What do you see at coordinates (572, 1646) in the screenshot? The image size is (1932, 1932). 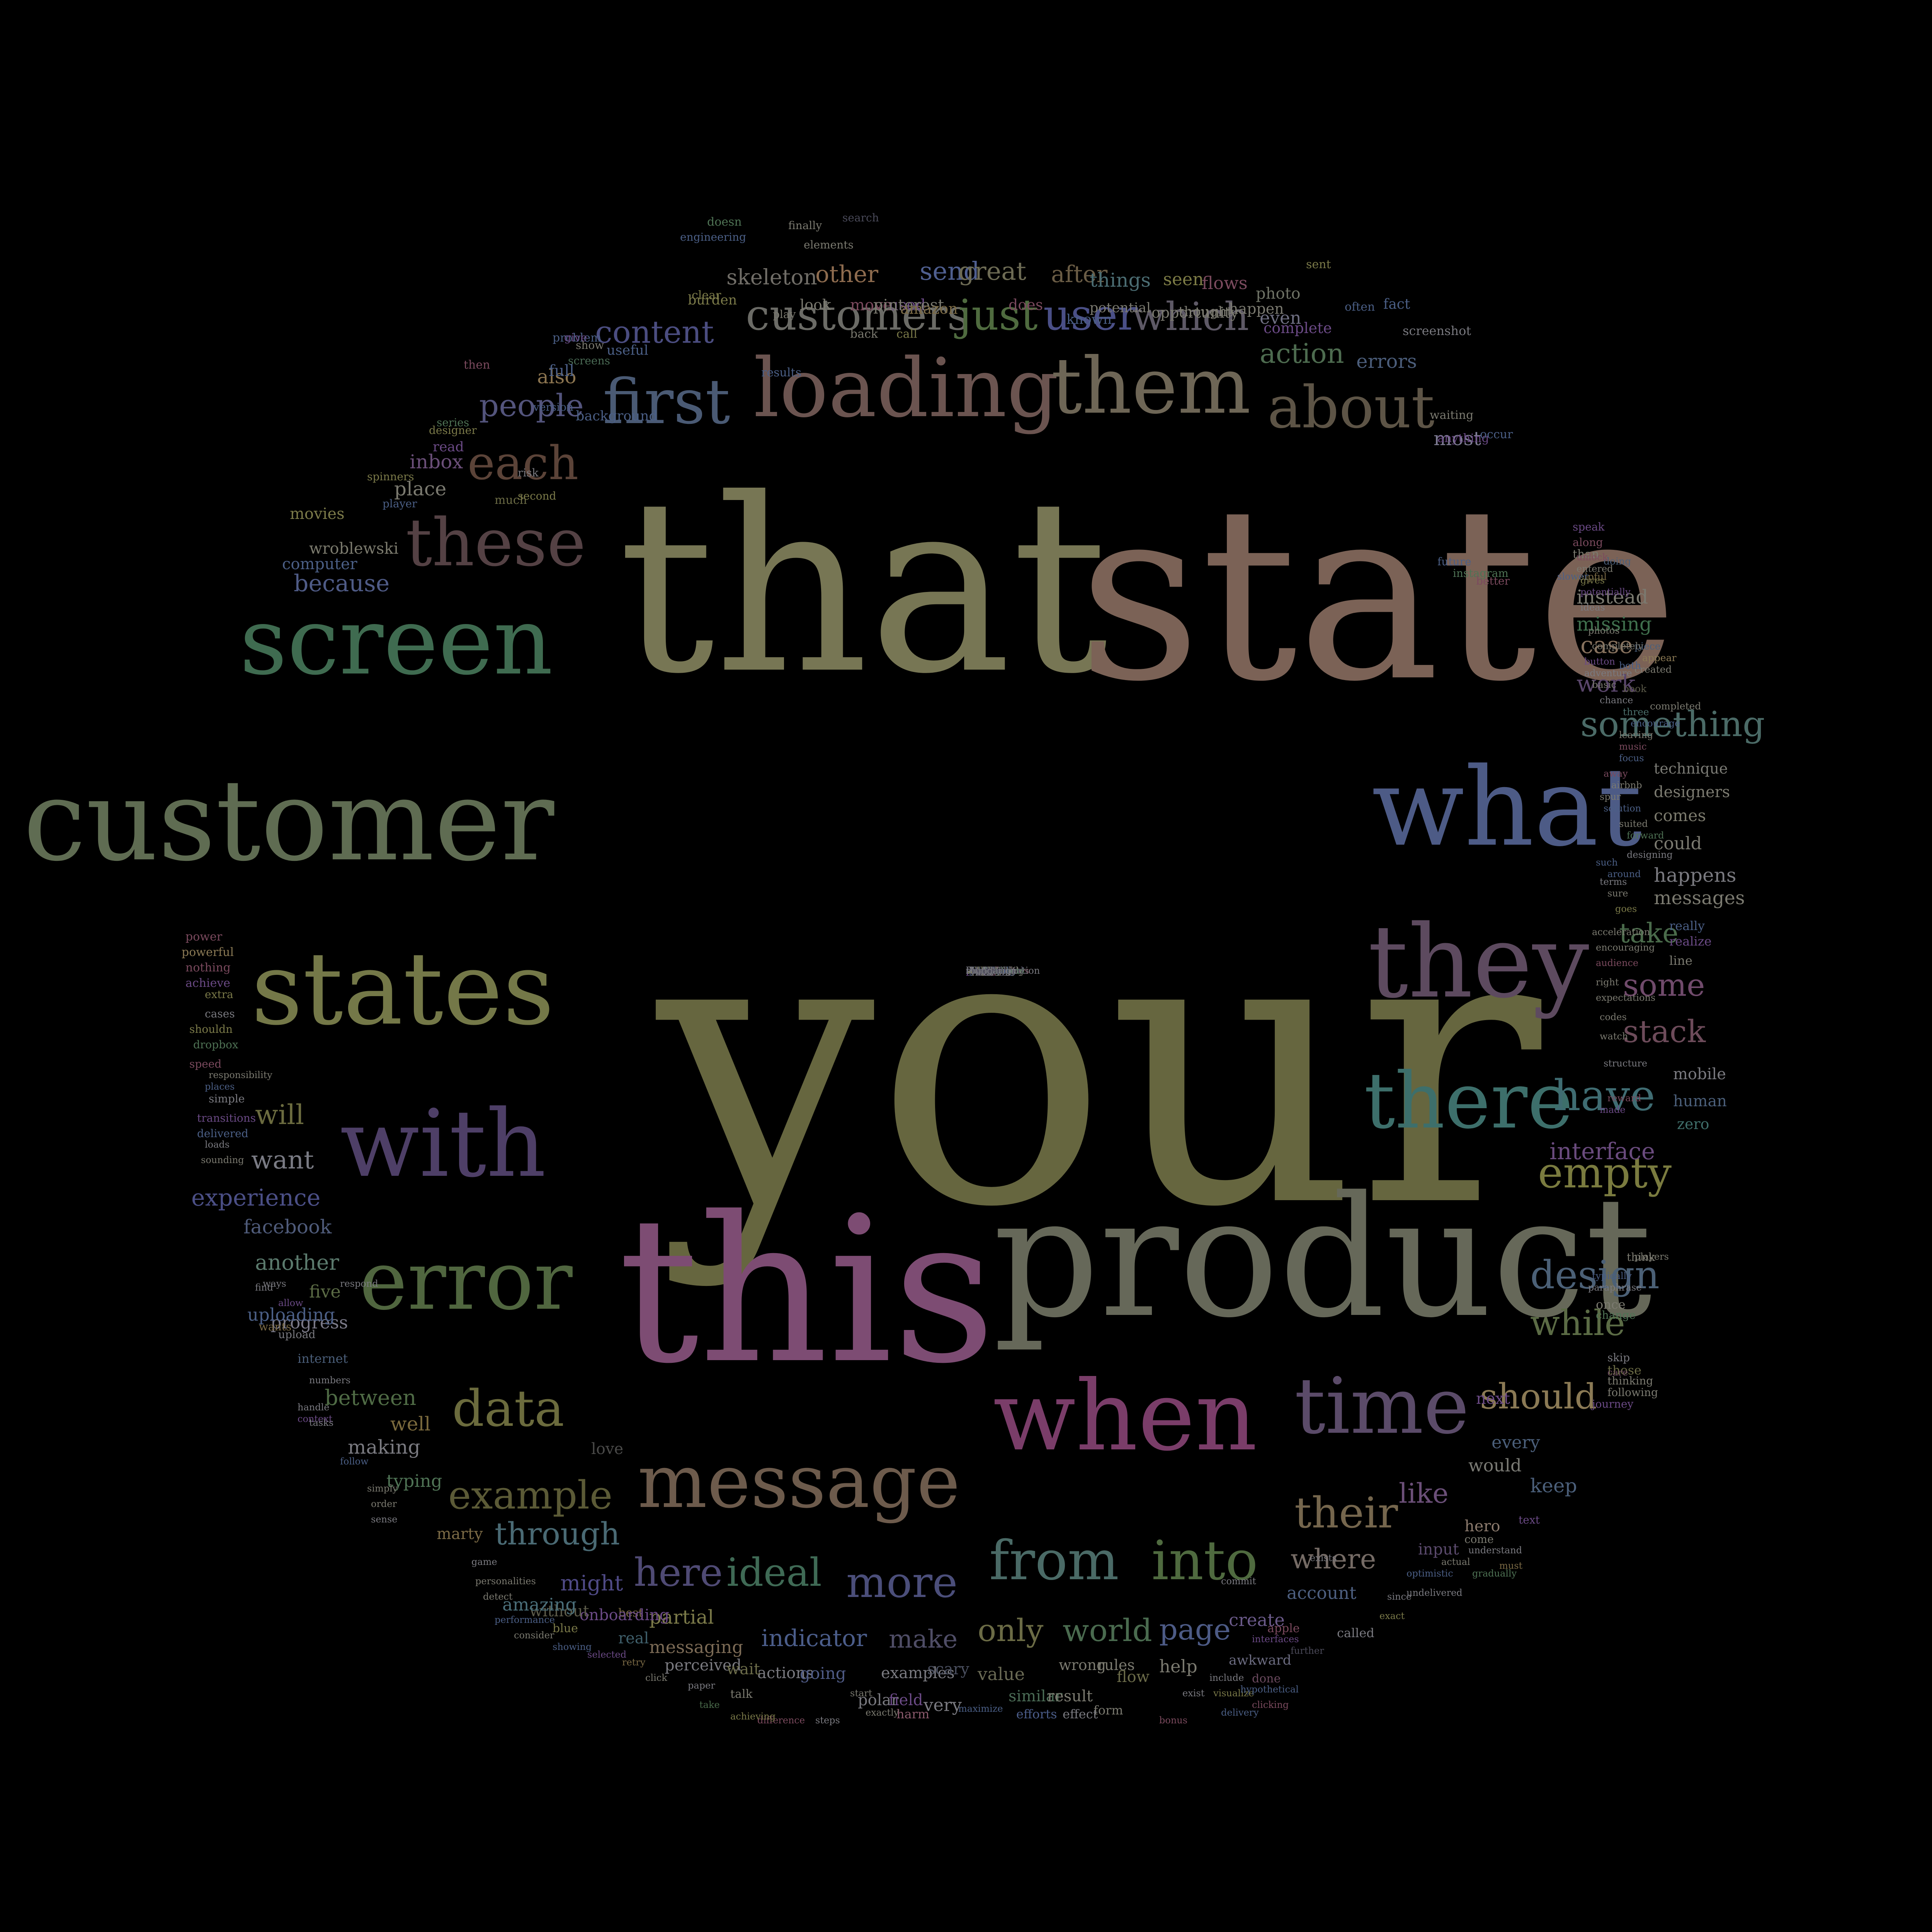 I see `word-showing: showing` at bounding box center [572, 1646].